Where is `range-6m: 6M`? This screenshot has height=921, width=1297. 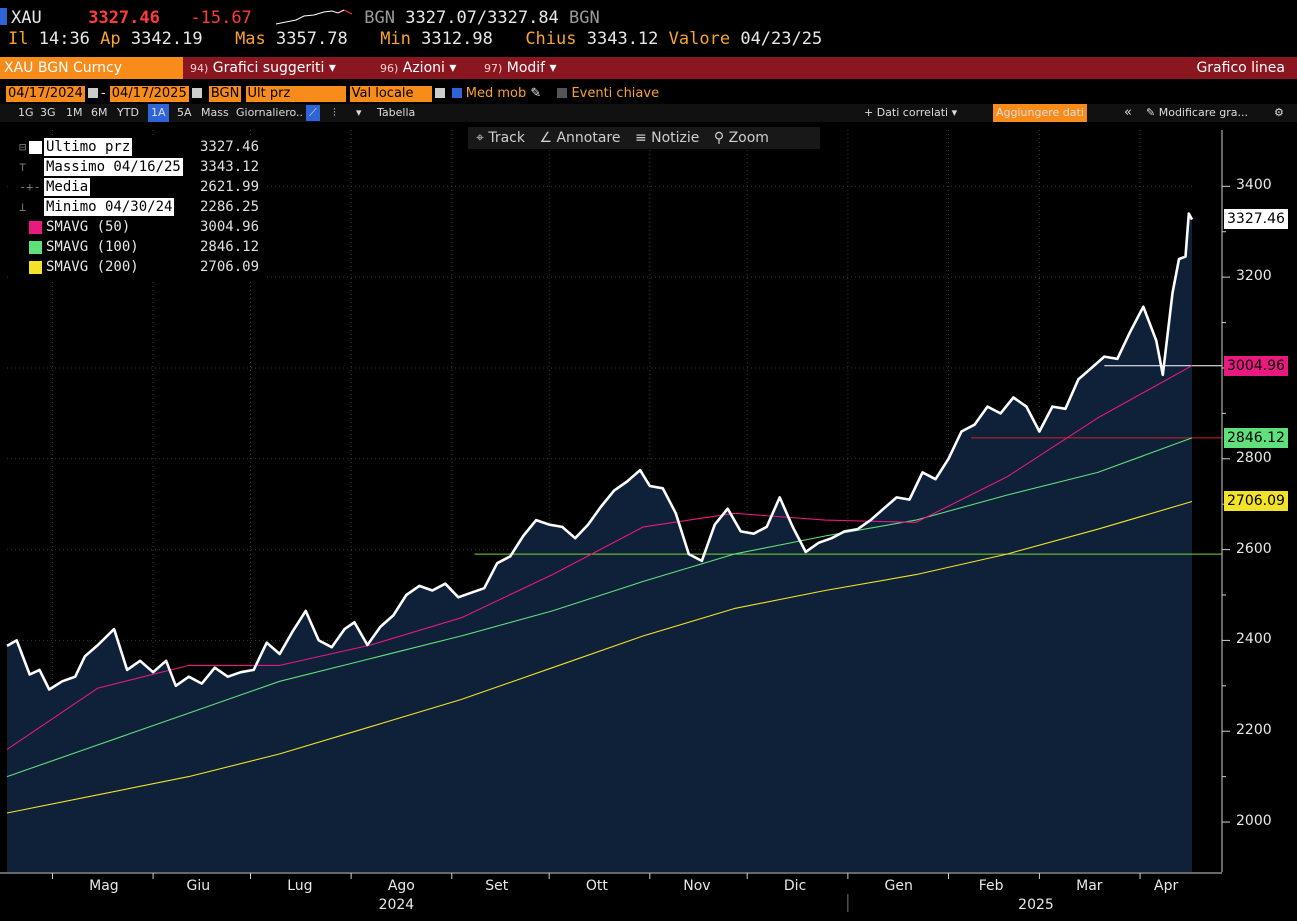 range-6m: 6M is located at coordinates (99, 112).